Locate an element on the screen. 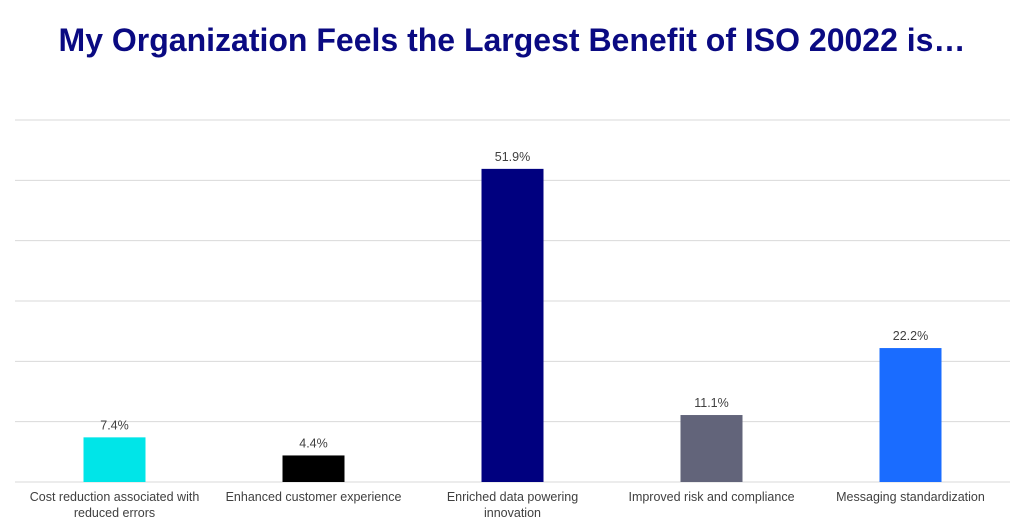 This screenshot has width=1024, height=527. value-label-2: 4.4% is located at coordinates (313, 443).